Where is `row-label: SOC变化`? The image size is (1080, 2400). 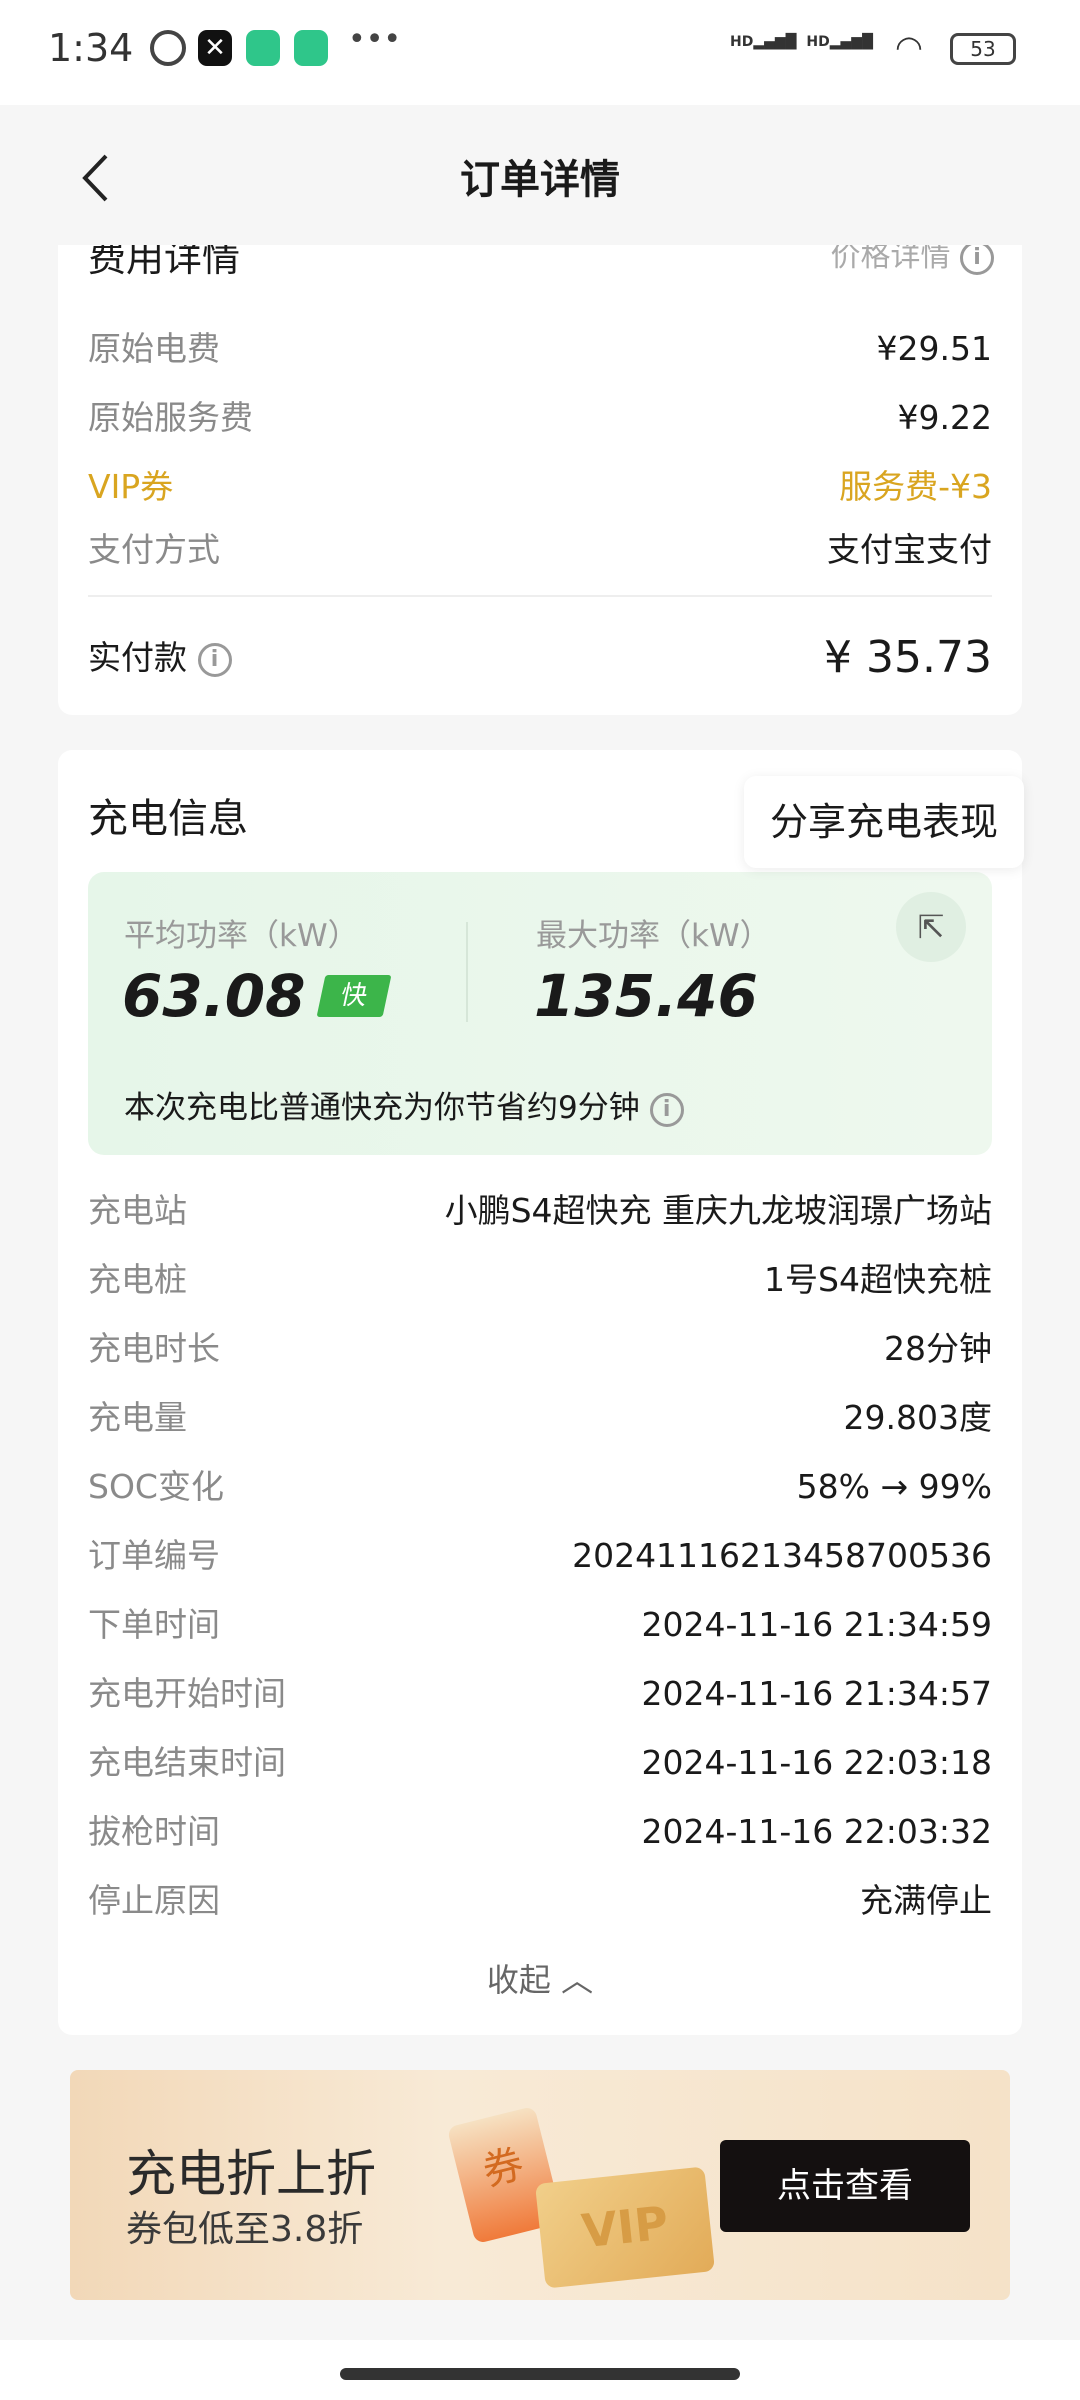
row-label: SOC变化 is located at coordinates (156, 1486).